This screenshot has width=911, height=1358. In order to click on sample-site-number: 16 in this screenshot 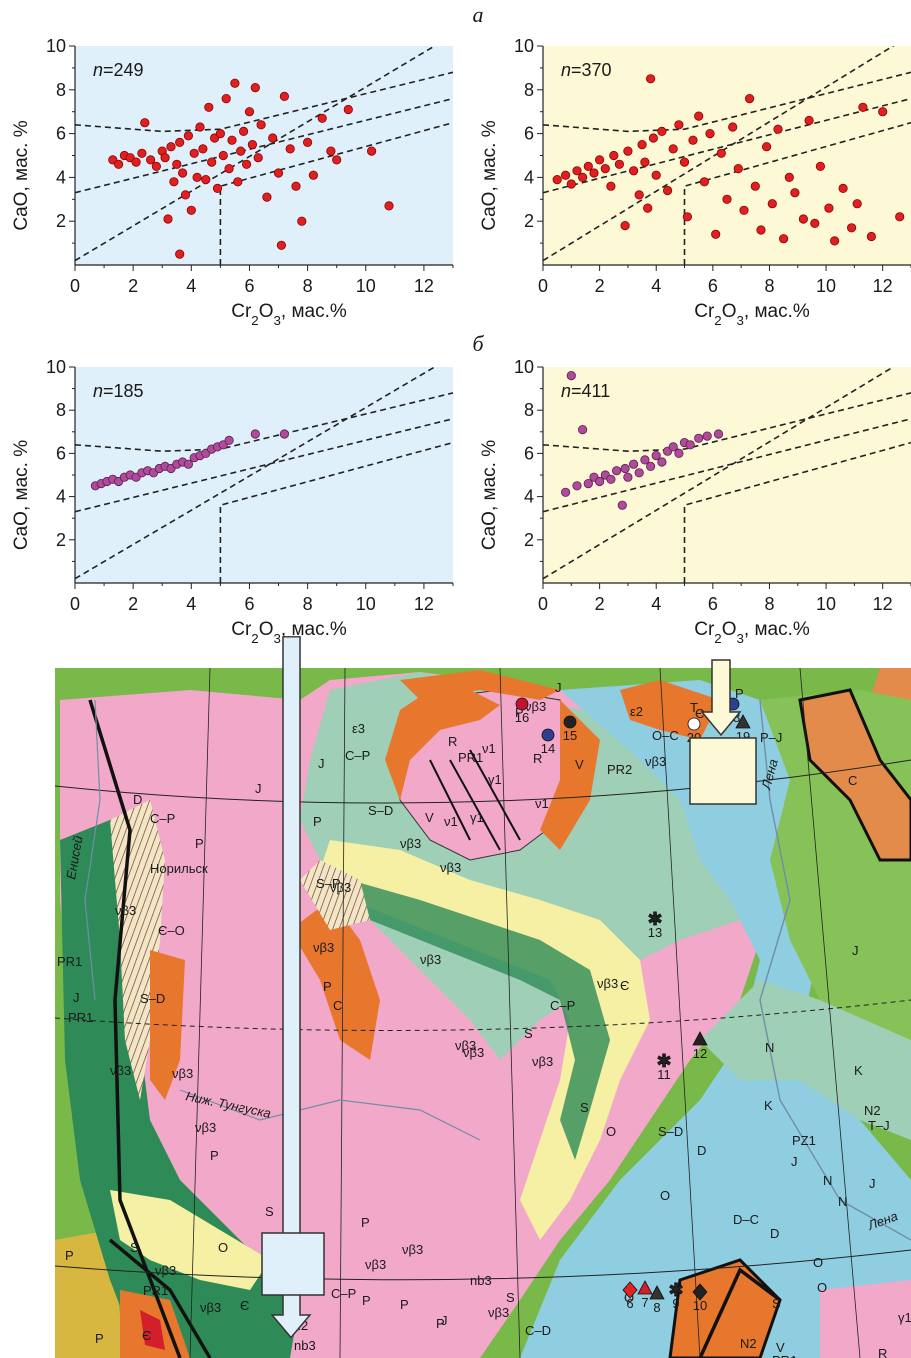, I will do `click(522, 717)`.